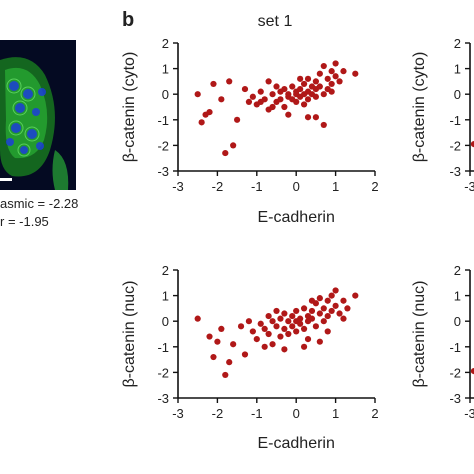  What do you see at coordinates (442, 115) in the screenshot?
I see `scatter-panel-3: 2 1 0 -1 -2 -3-3 β-catenin (cyto)` at bounding box center [442, 115].